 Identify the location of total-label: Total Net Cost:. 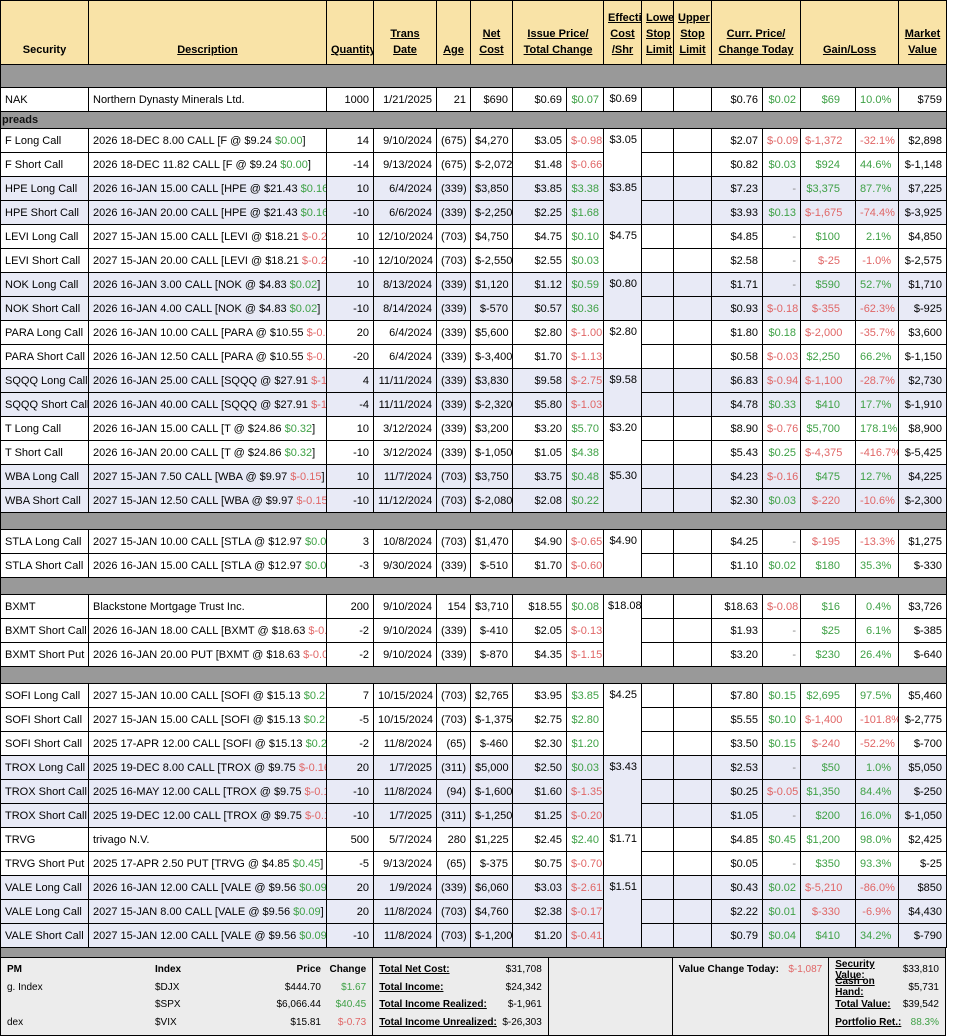
(414, 970).